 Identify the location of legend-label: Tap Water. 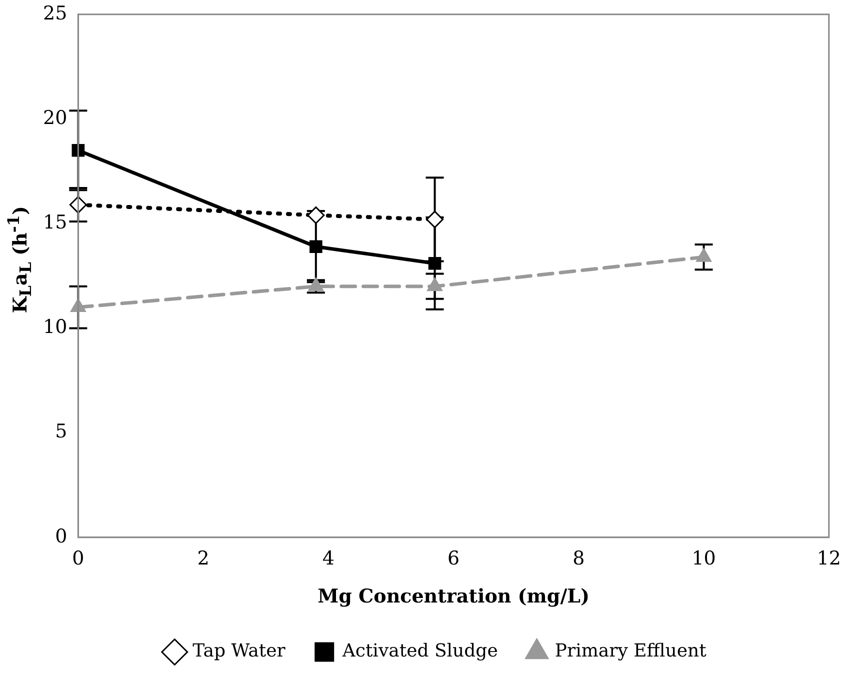
(239, 651).